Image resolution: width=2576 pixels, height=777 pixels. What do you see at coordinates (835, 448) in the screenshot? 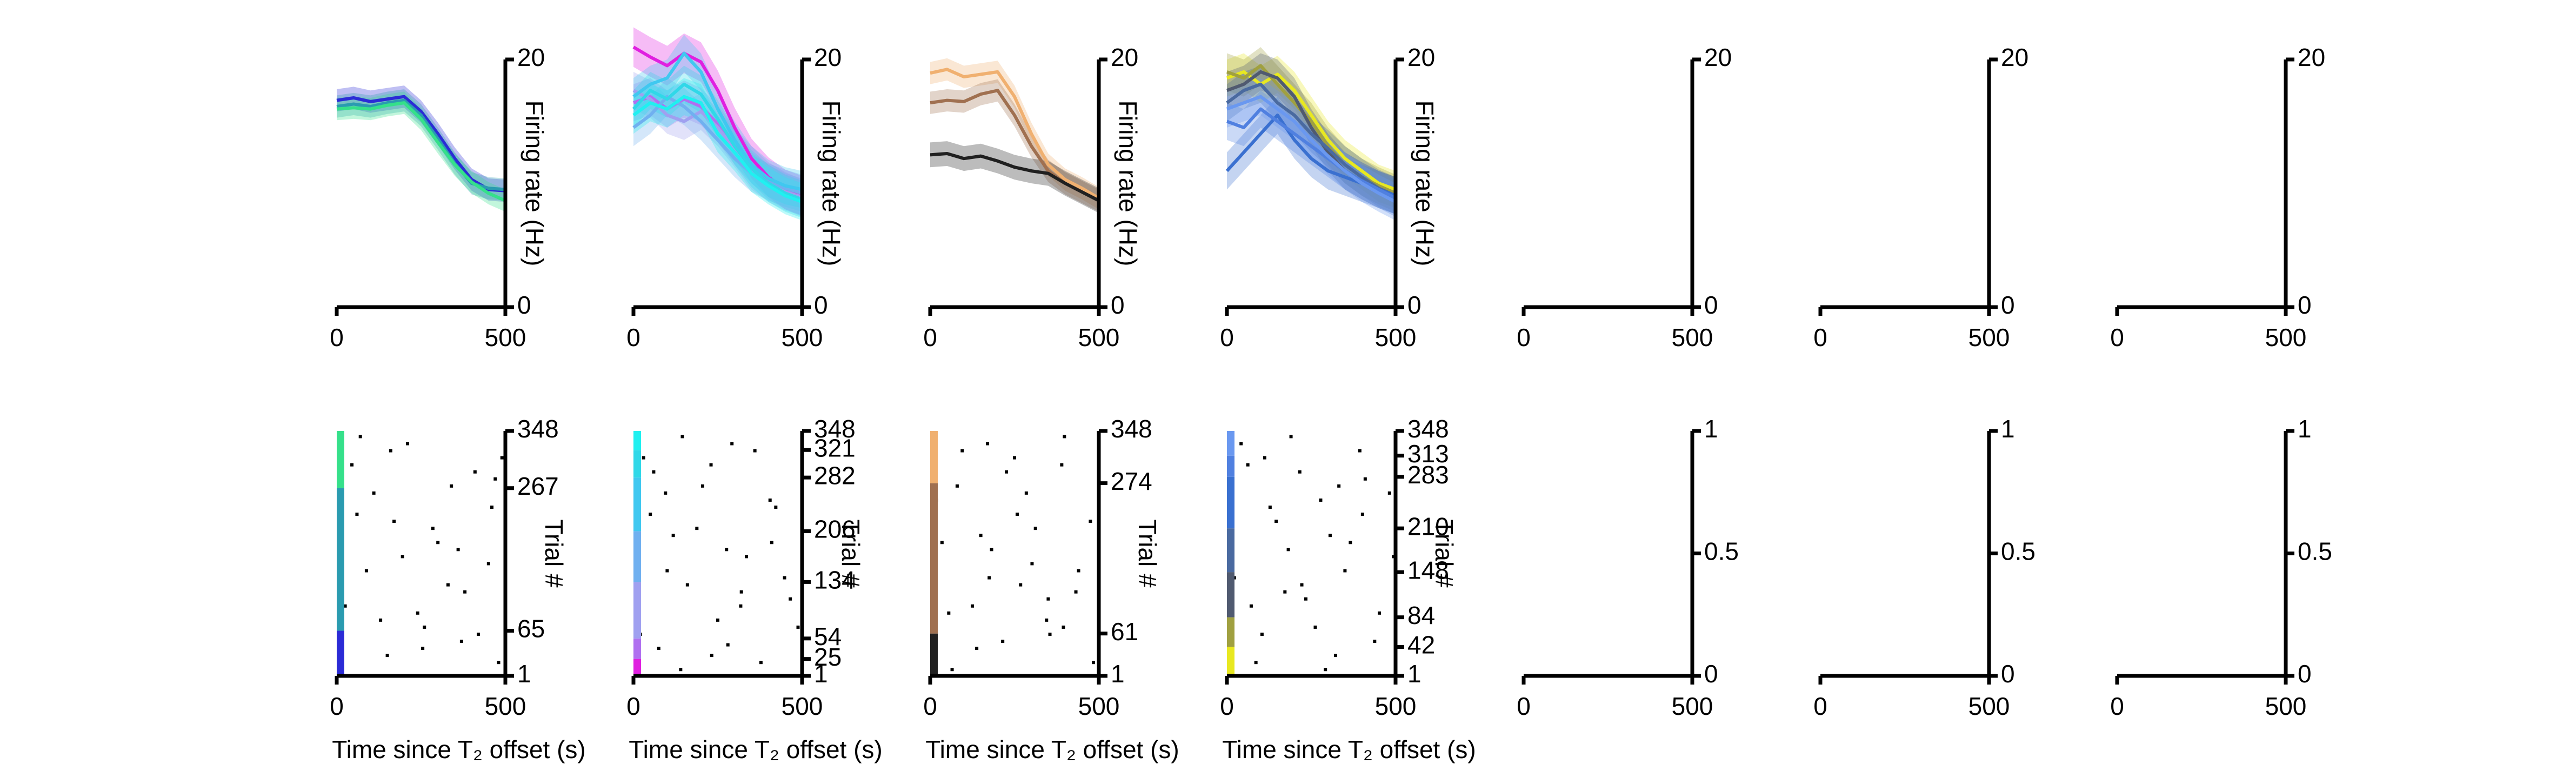
I see `y-tick-label: 321` at bounding box center [835, 448].